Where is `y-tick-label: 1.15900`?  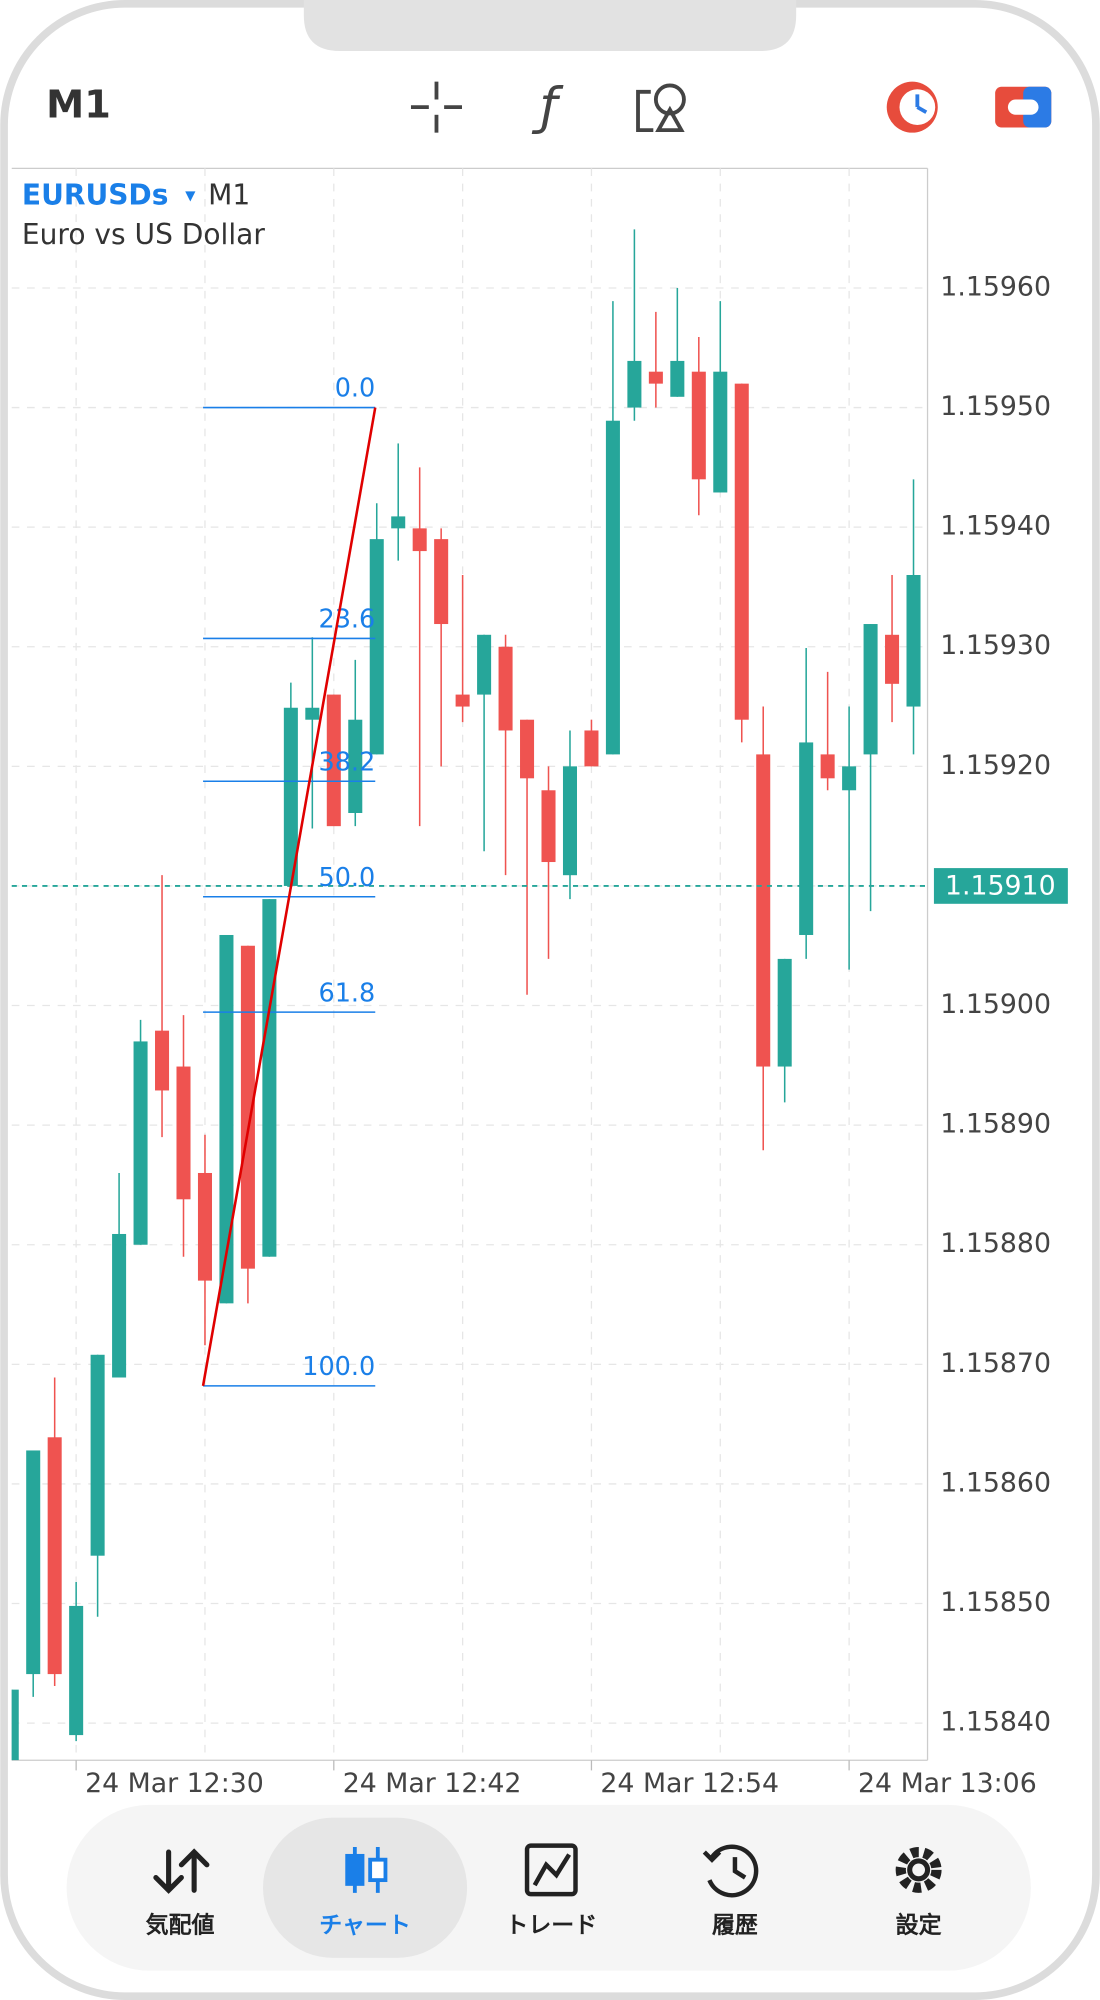 y-tick-label: 1.15900 is located at coordinates (995, 1004).